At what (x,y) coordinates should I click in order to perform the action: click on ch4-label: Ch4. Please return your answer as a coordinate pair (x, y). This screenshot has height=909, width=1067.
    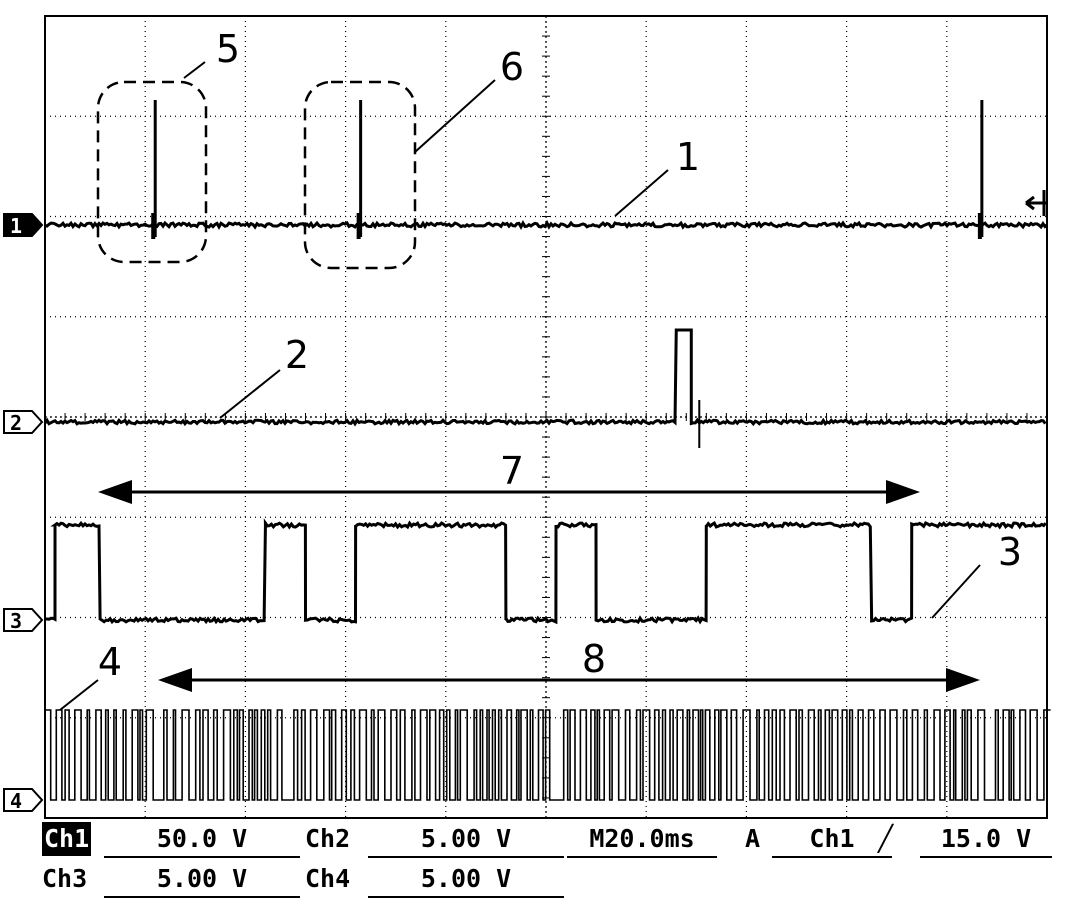
    Looking at the image, I should click on (327, 879).